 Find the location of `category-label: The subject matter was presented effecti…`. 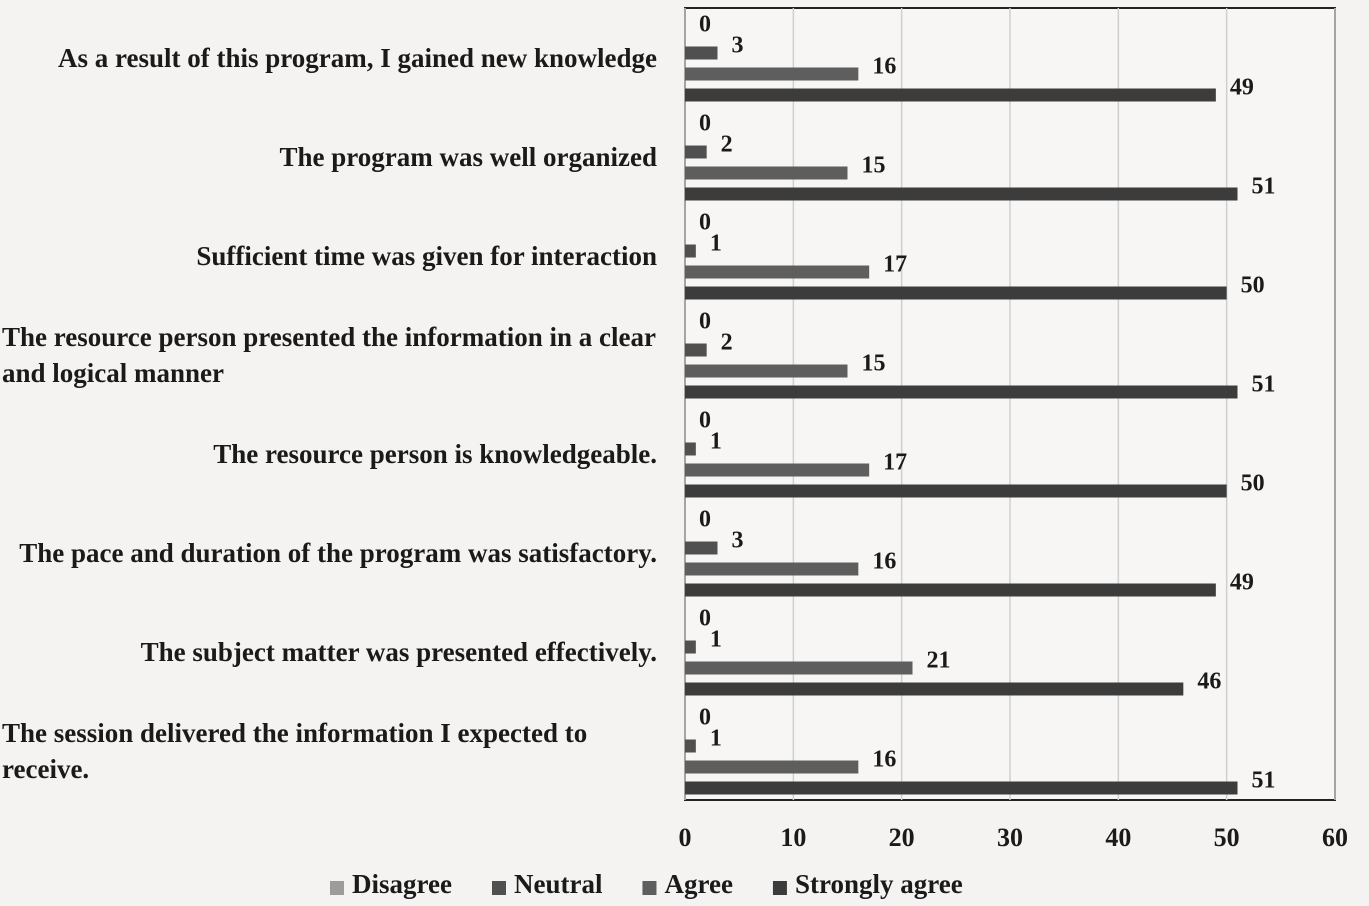

category-label: The subject matter was presented effecti… is located at coordinates (399, 651).